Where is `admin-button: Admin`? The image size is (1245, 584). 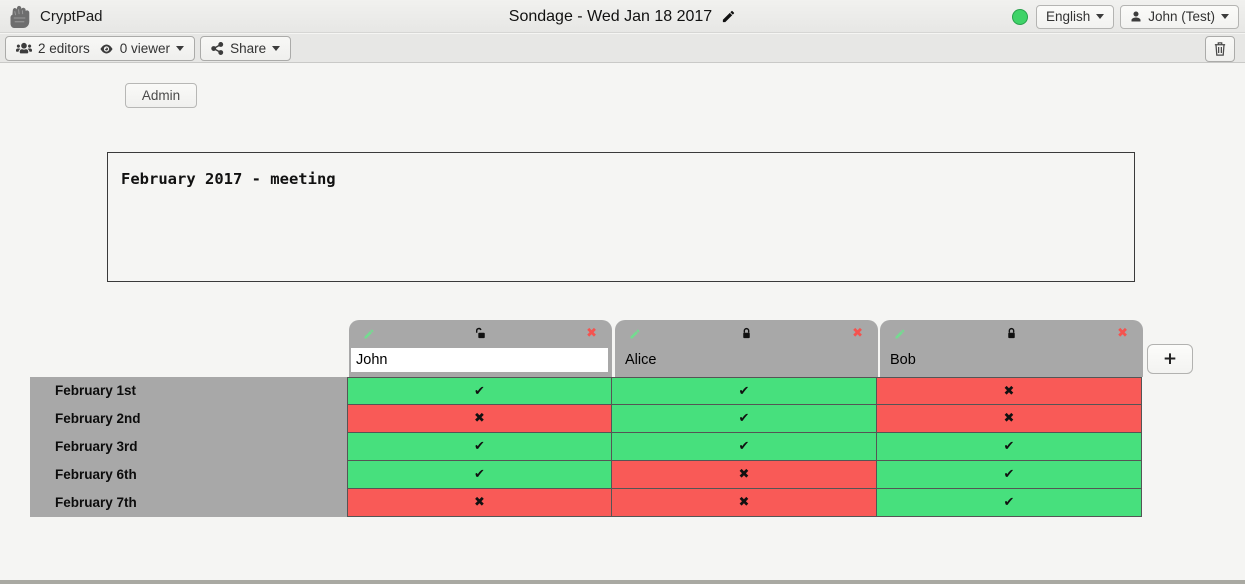 admin-button: Admin is located at coordinates (161, 95).